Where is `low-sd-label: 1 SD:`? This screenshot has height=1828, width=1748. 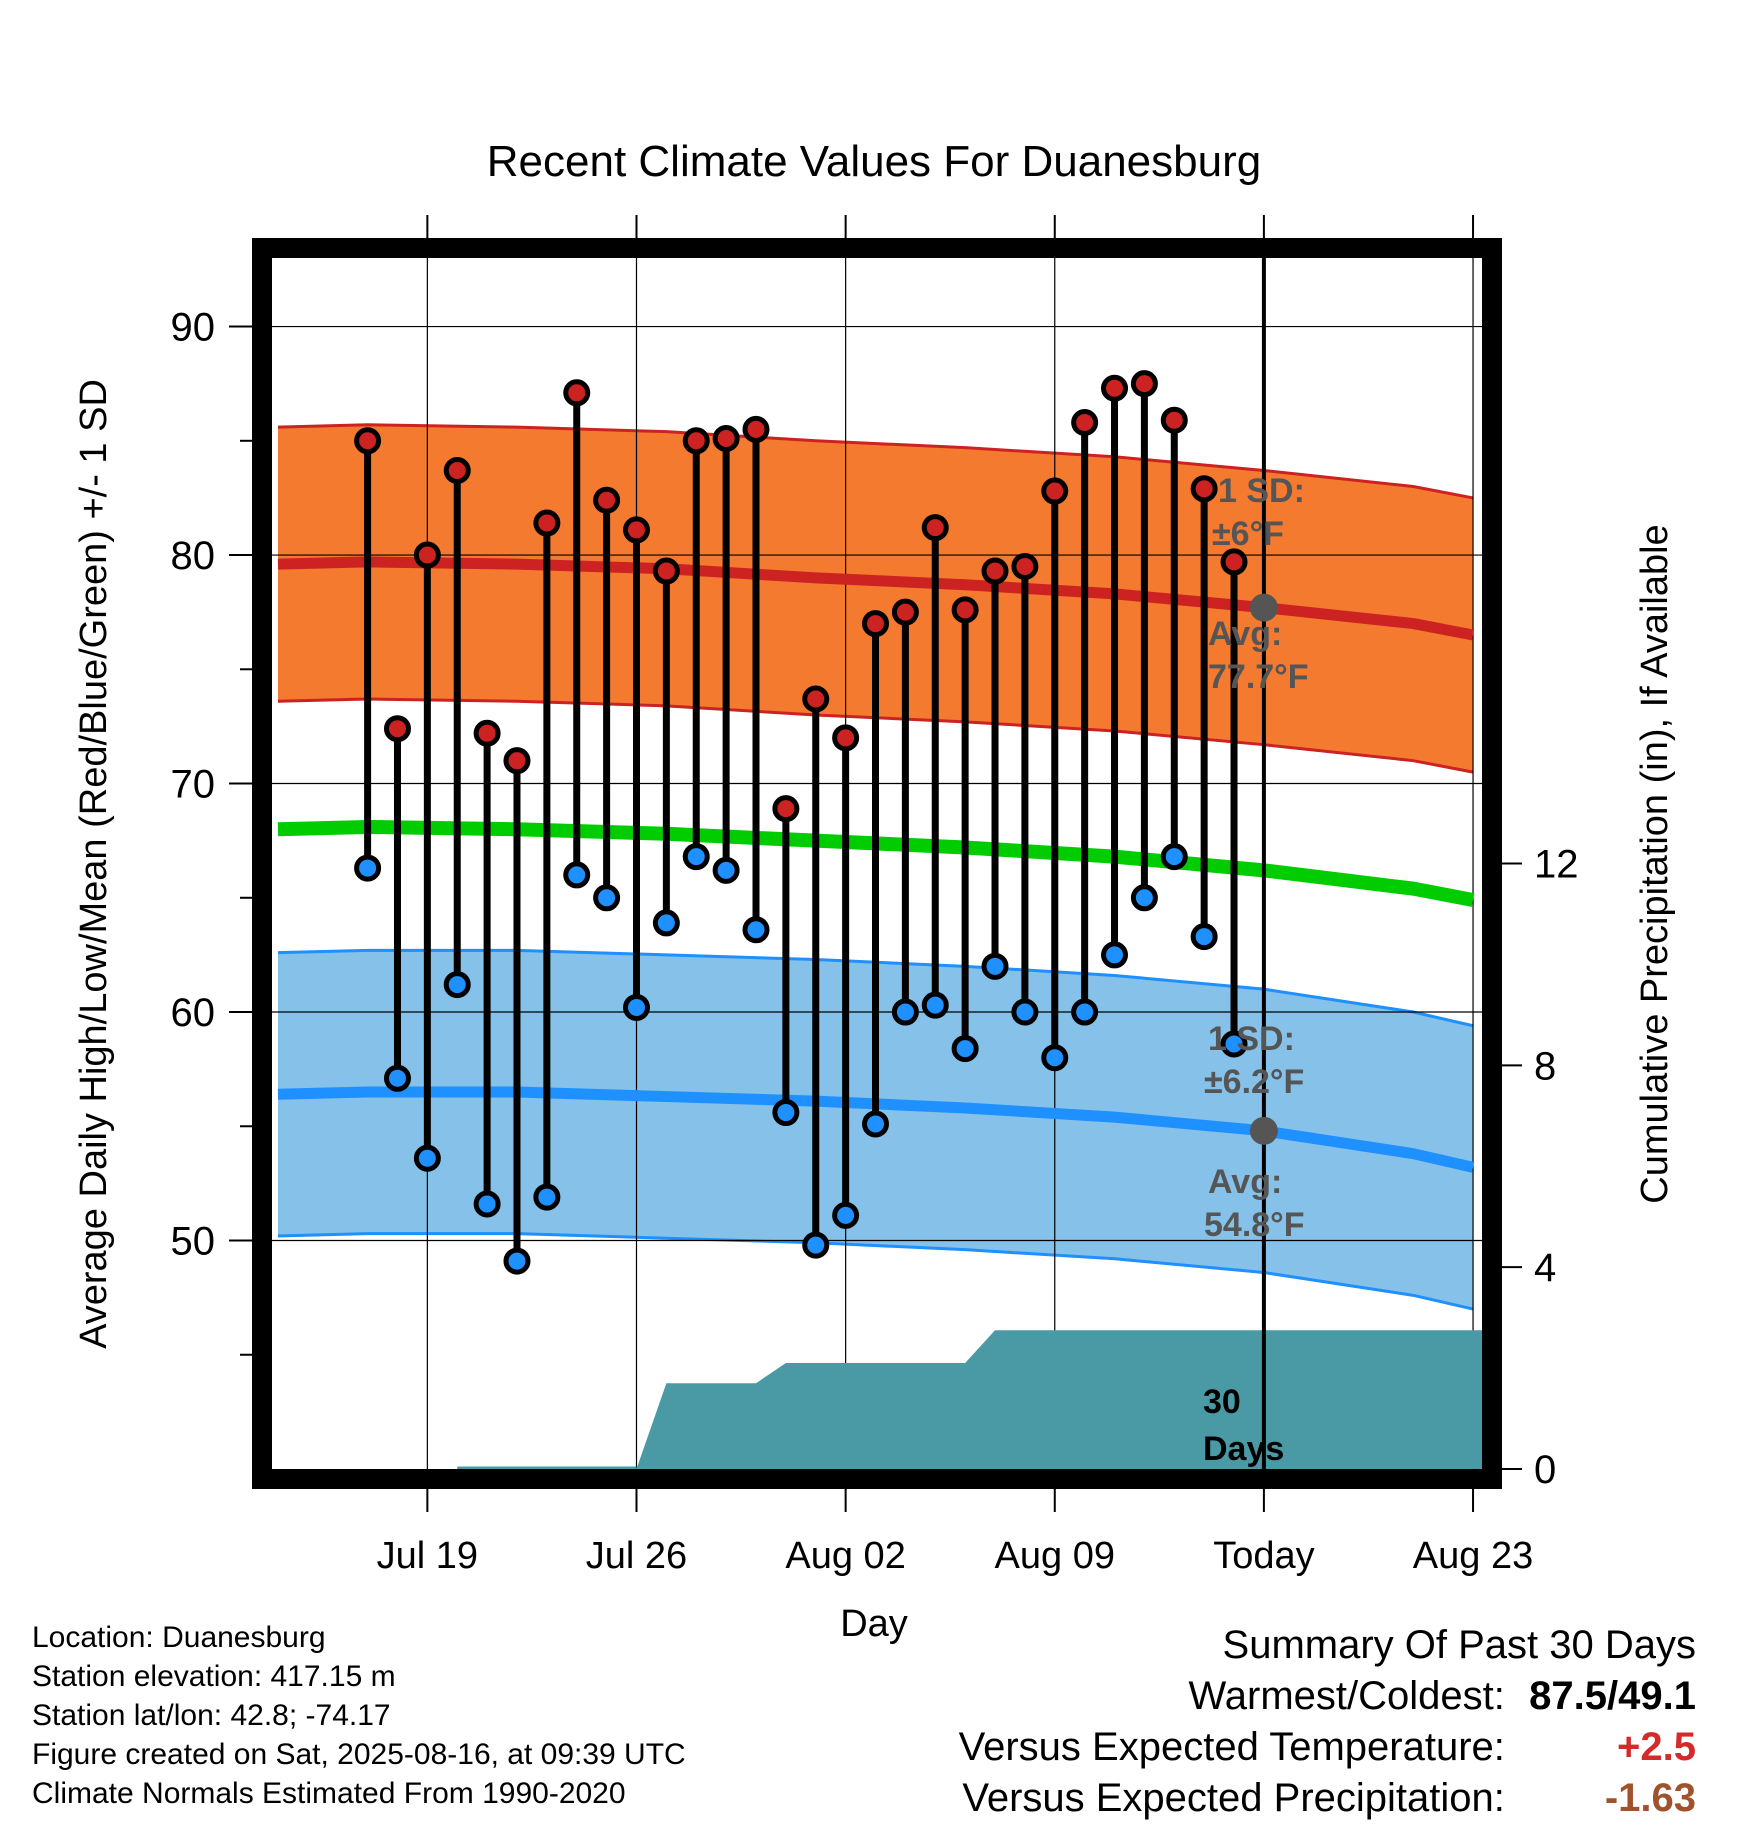
low-sd-label: 1 SD: is located at coordinates (1251, 1039).